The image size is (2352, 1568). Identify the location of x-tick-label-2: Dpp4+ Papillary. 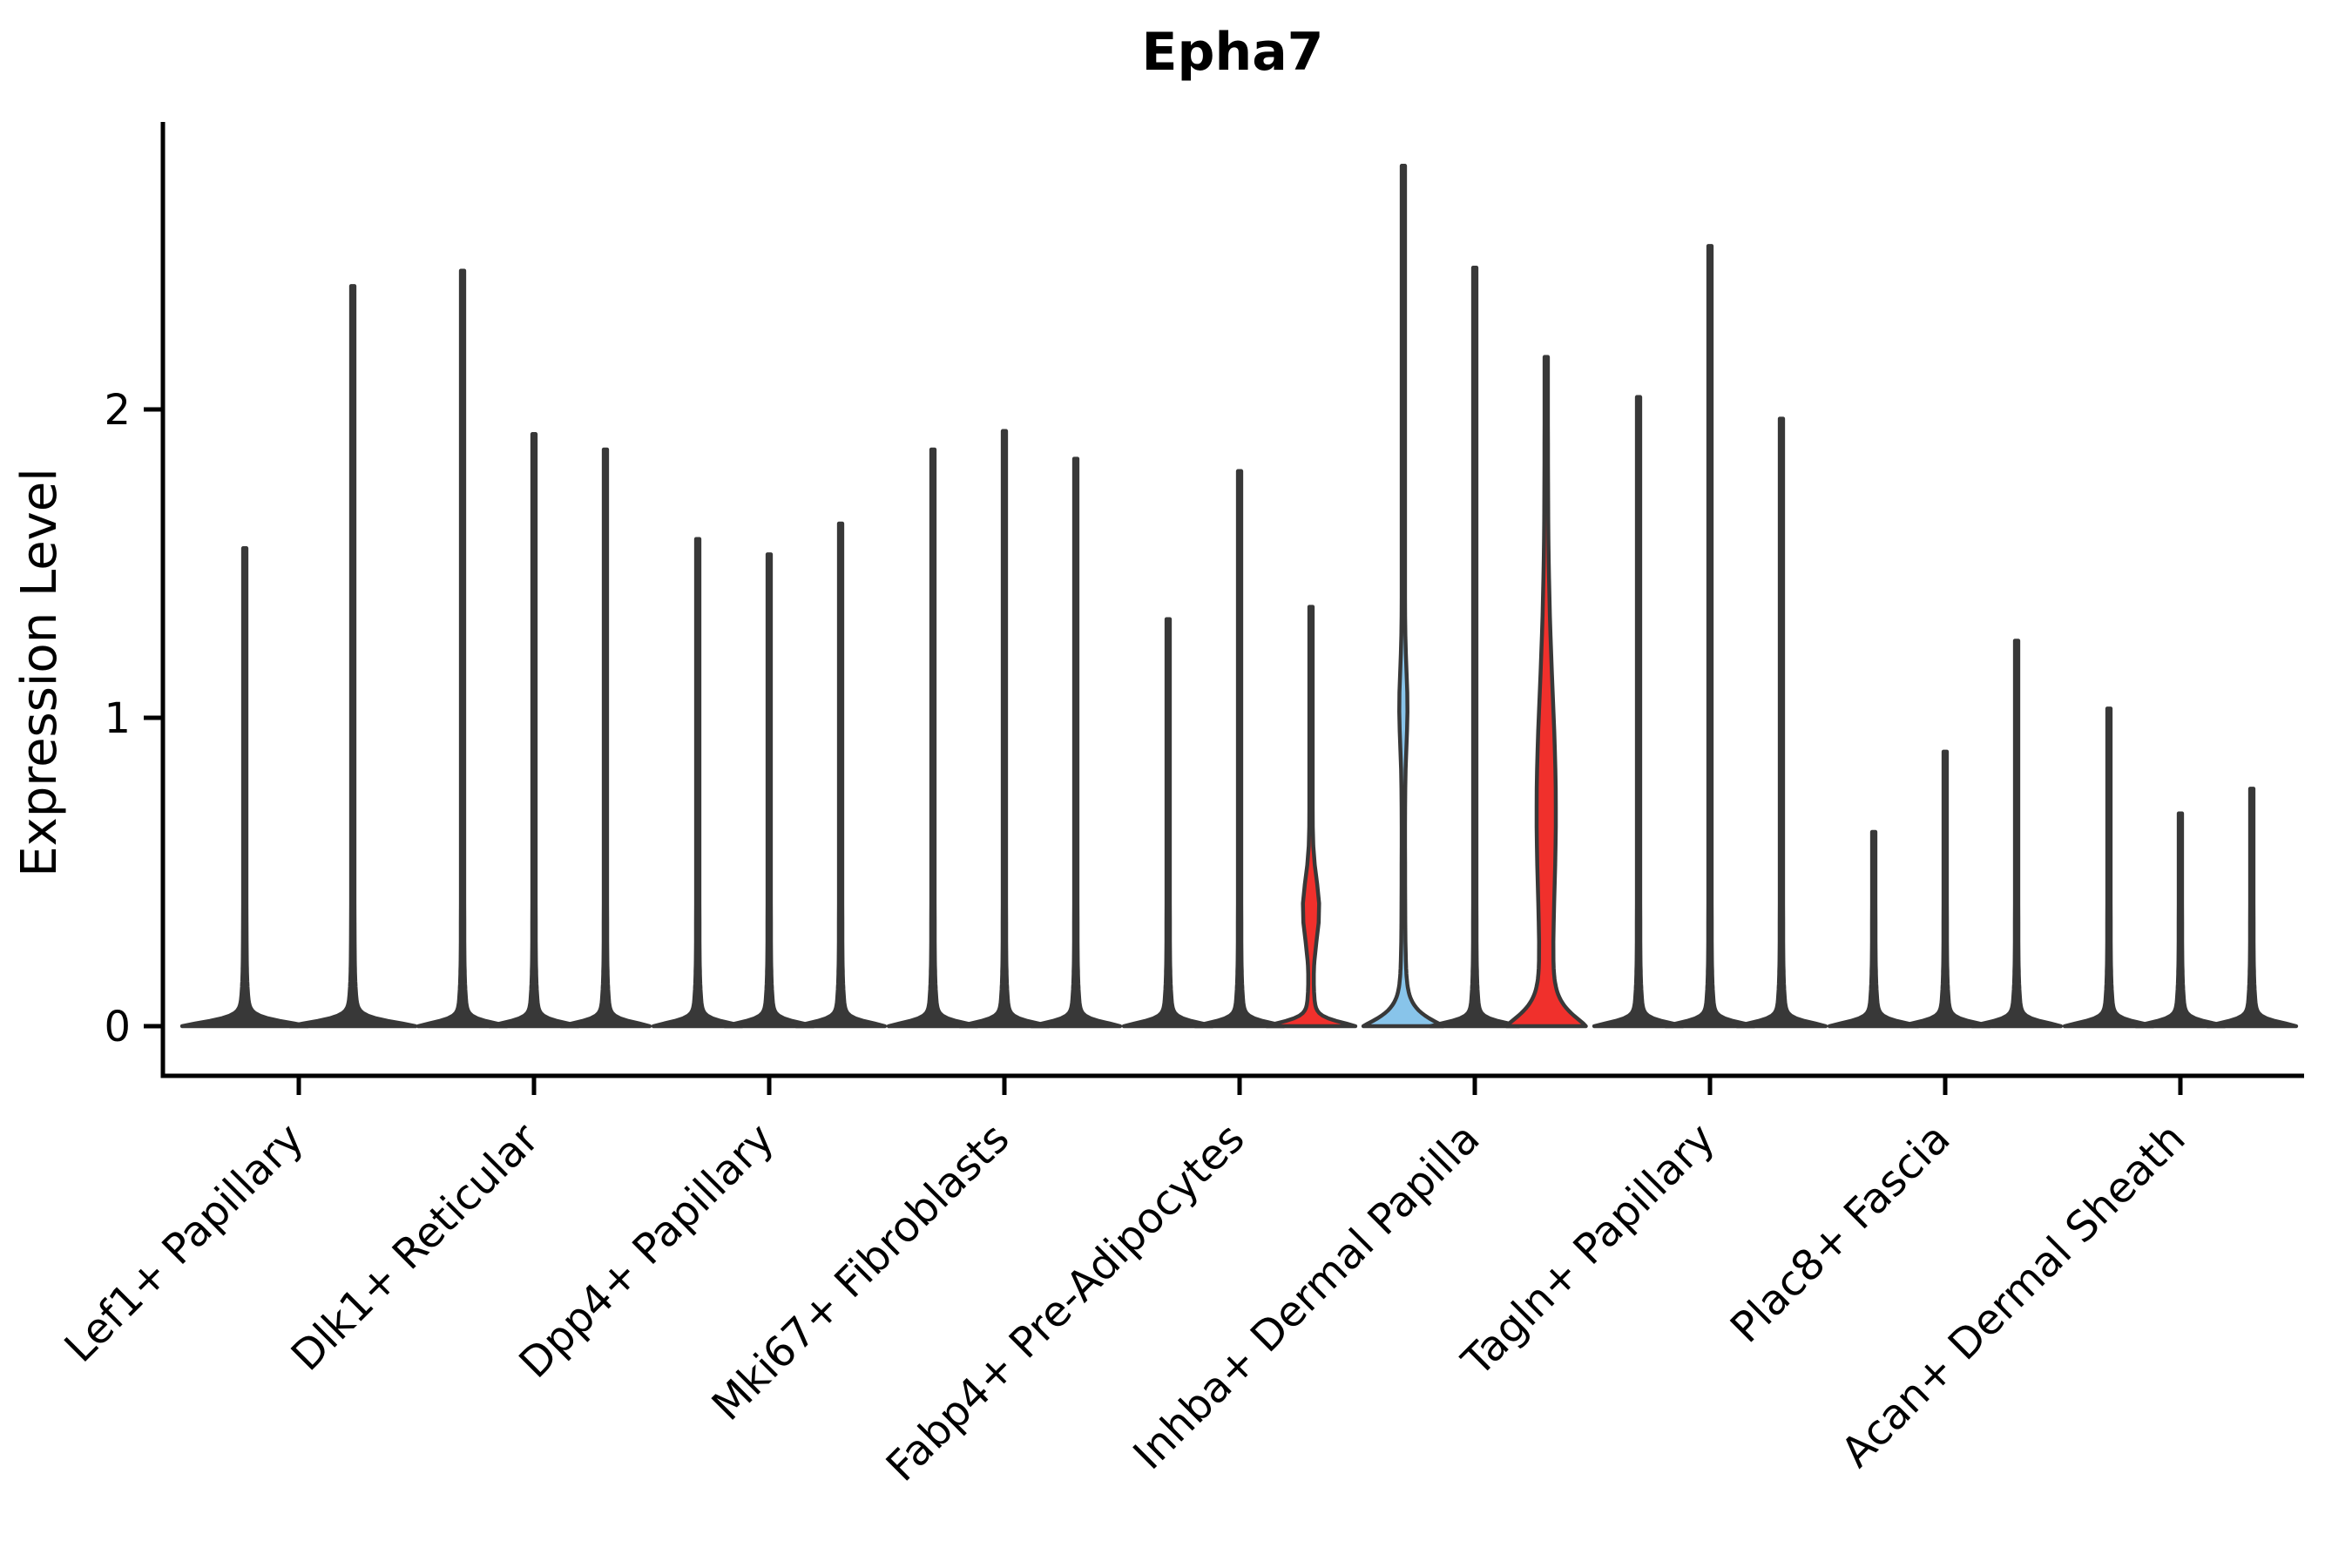
(646, 1251).